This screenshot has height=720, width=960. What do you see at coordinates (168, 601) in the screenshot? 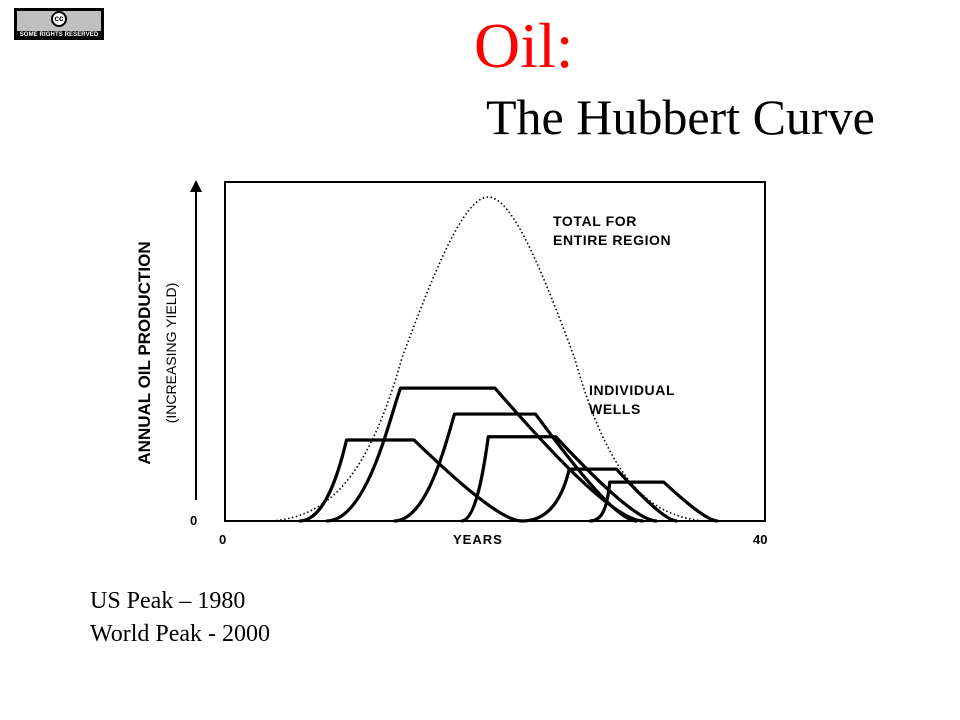
I see `us-peak-note: US Peak – 1980` at bounding box center [168, 601].